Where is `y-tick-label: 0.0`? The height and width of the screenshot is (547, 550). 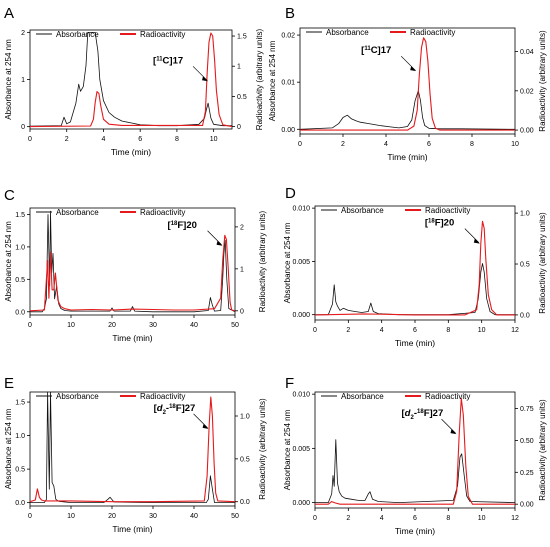 y-tick-label: 0.0 is located at coordinates (20, 312).